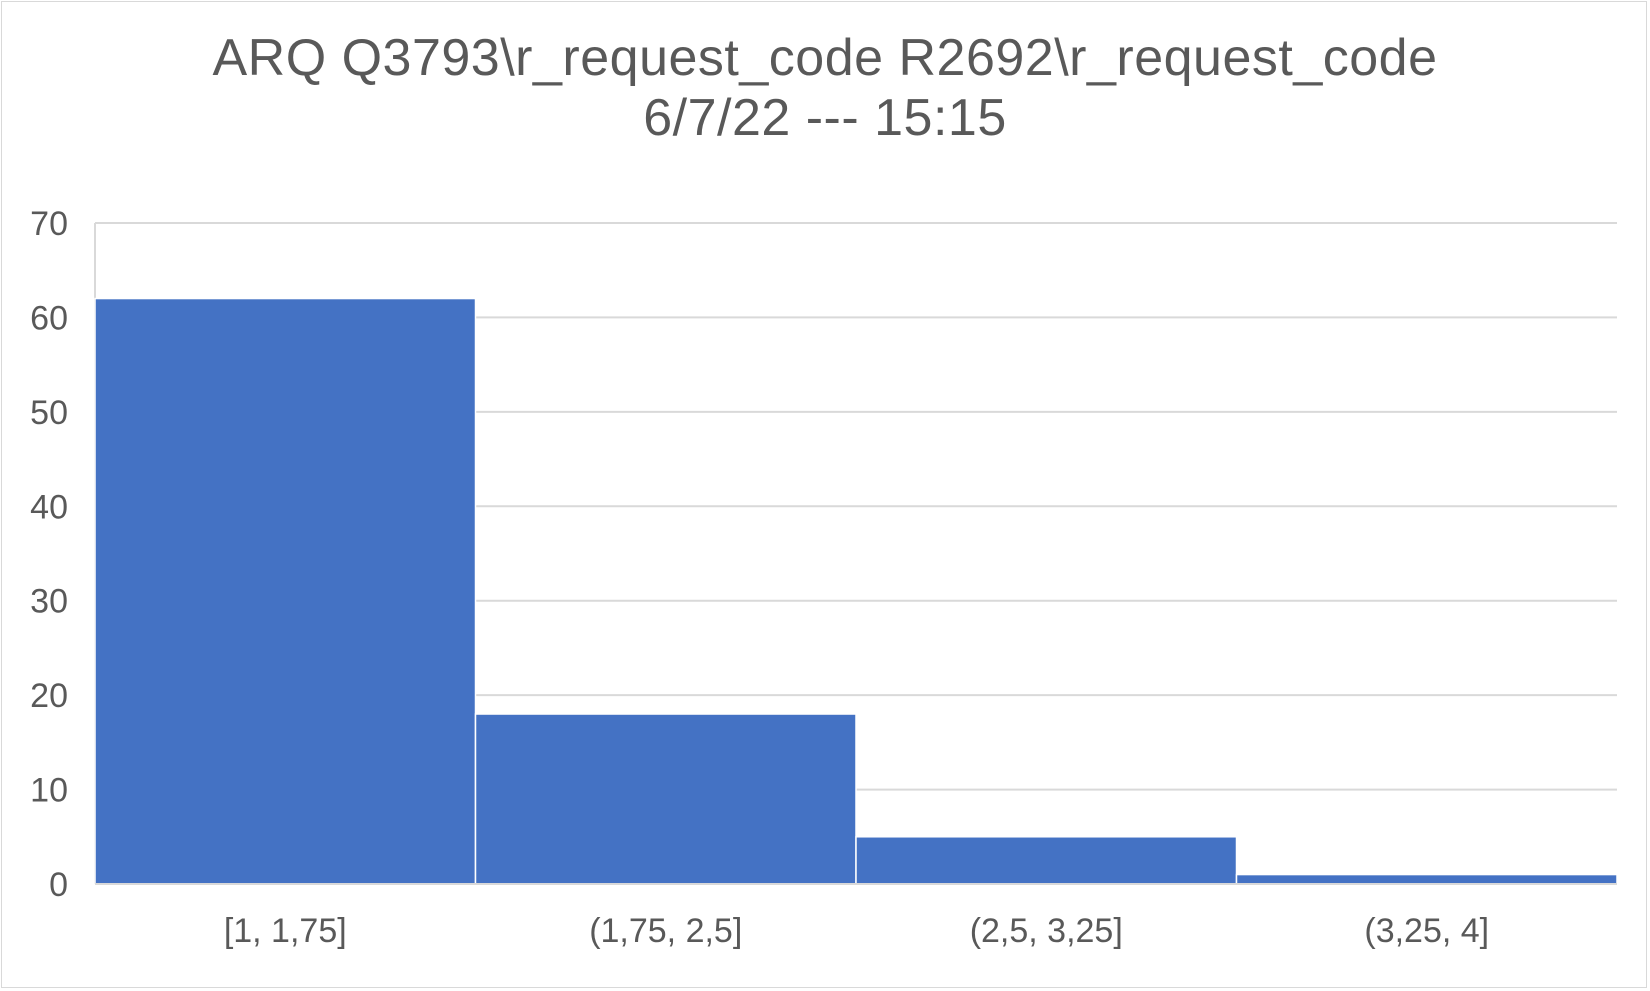  What do you see at coordinates (49, 507) in the screenshot?
I see `y-tick-label-40: 40` at bounding box center [49, 507].